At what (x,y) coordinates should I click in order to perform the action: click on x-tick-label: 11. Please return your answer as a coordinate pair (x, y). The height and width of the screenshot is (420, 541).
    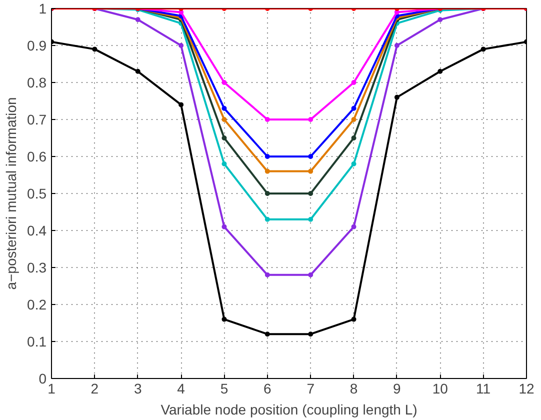
    Looking at the image, I should click on (483, 388).